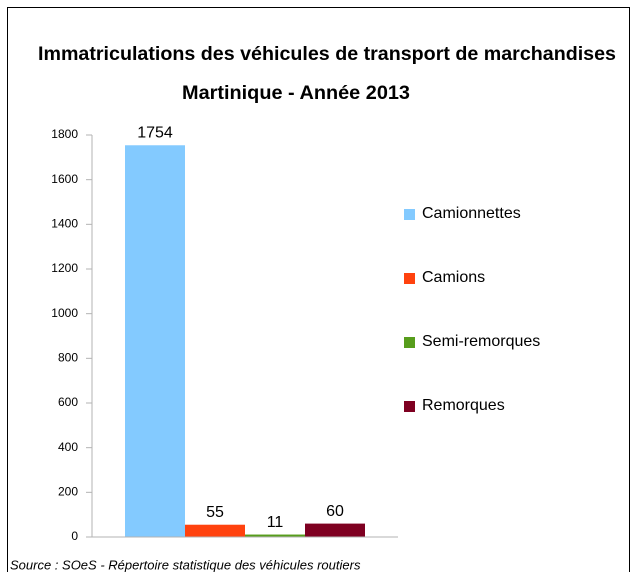 This screenshot has height=572, width=637. What do you see at coordinates (64, 179) in the screenshot?
I see `y-tick-label: 1600` at bounding box center [64, 179].